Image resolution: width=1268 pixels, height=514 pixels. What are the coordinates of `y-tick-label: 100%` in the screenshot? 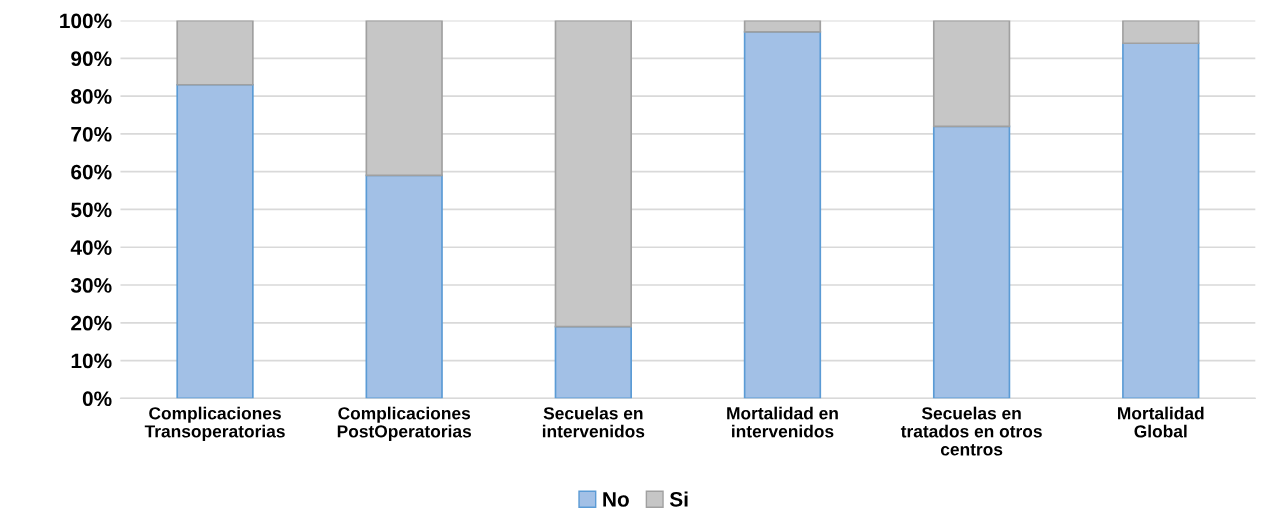 It's located at (86, 21).